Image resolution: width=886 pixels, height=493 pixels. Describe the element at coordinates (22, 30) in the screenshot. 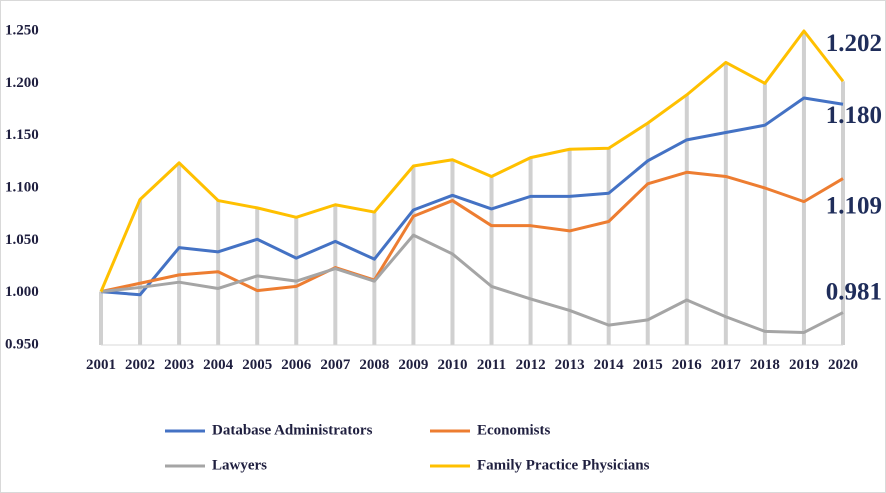

I see `y-tick-label: 1.250` at that location.